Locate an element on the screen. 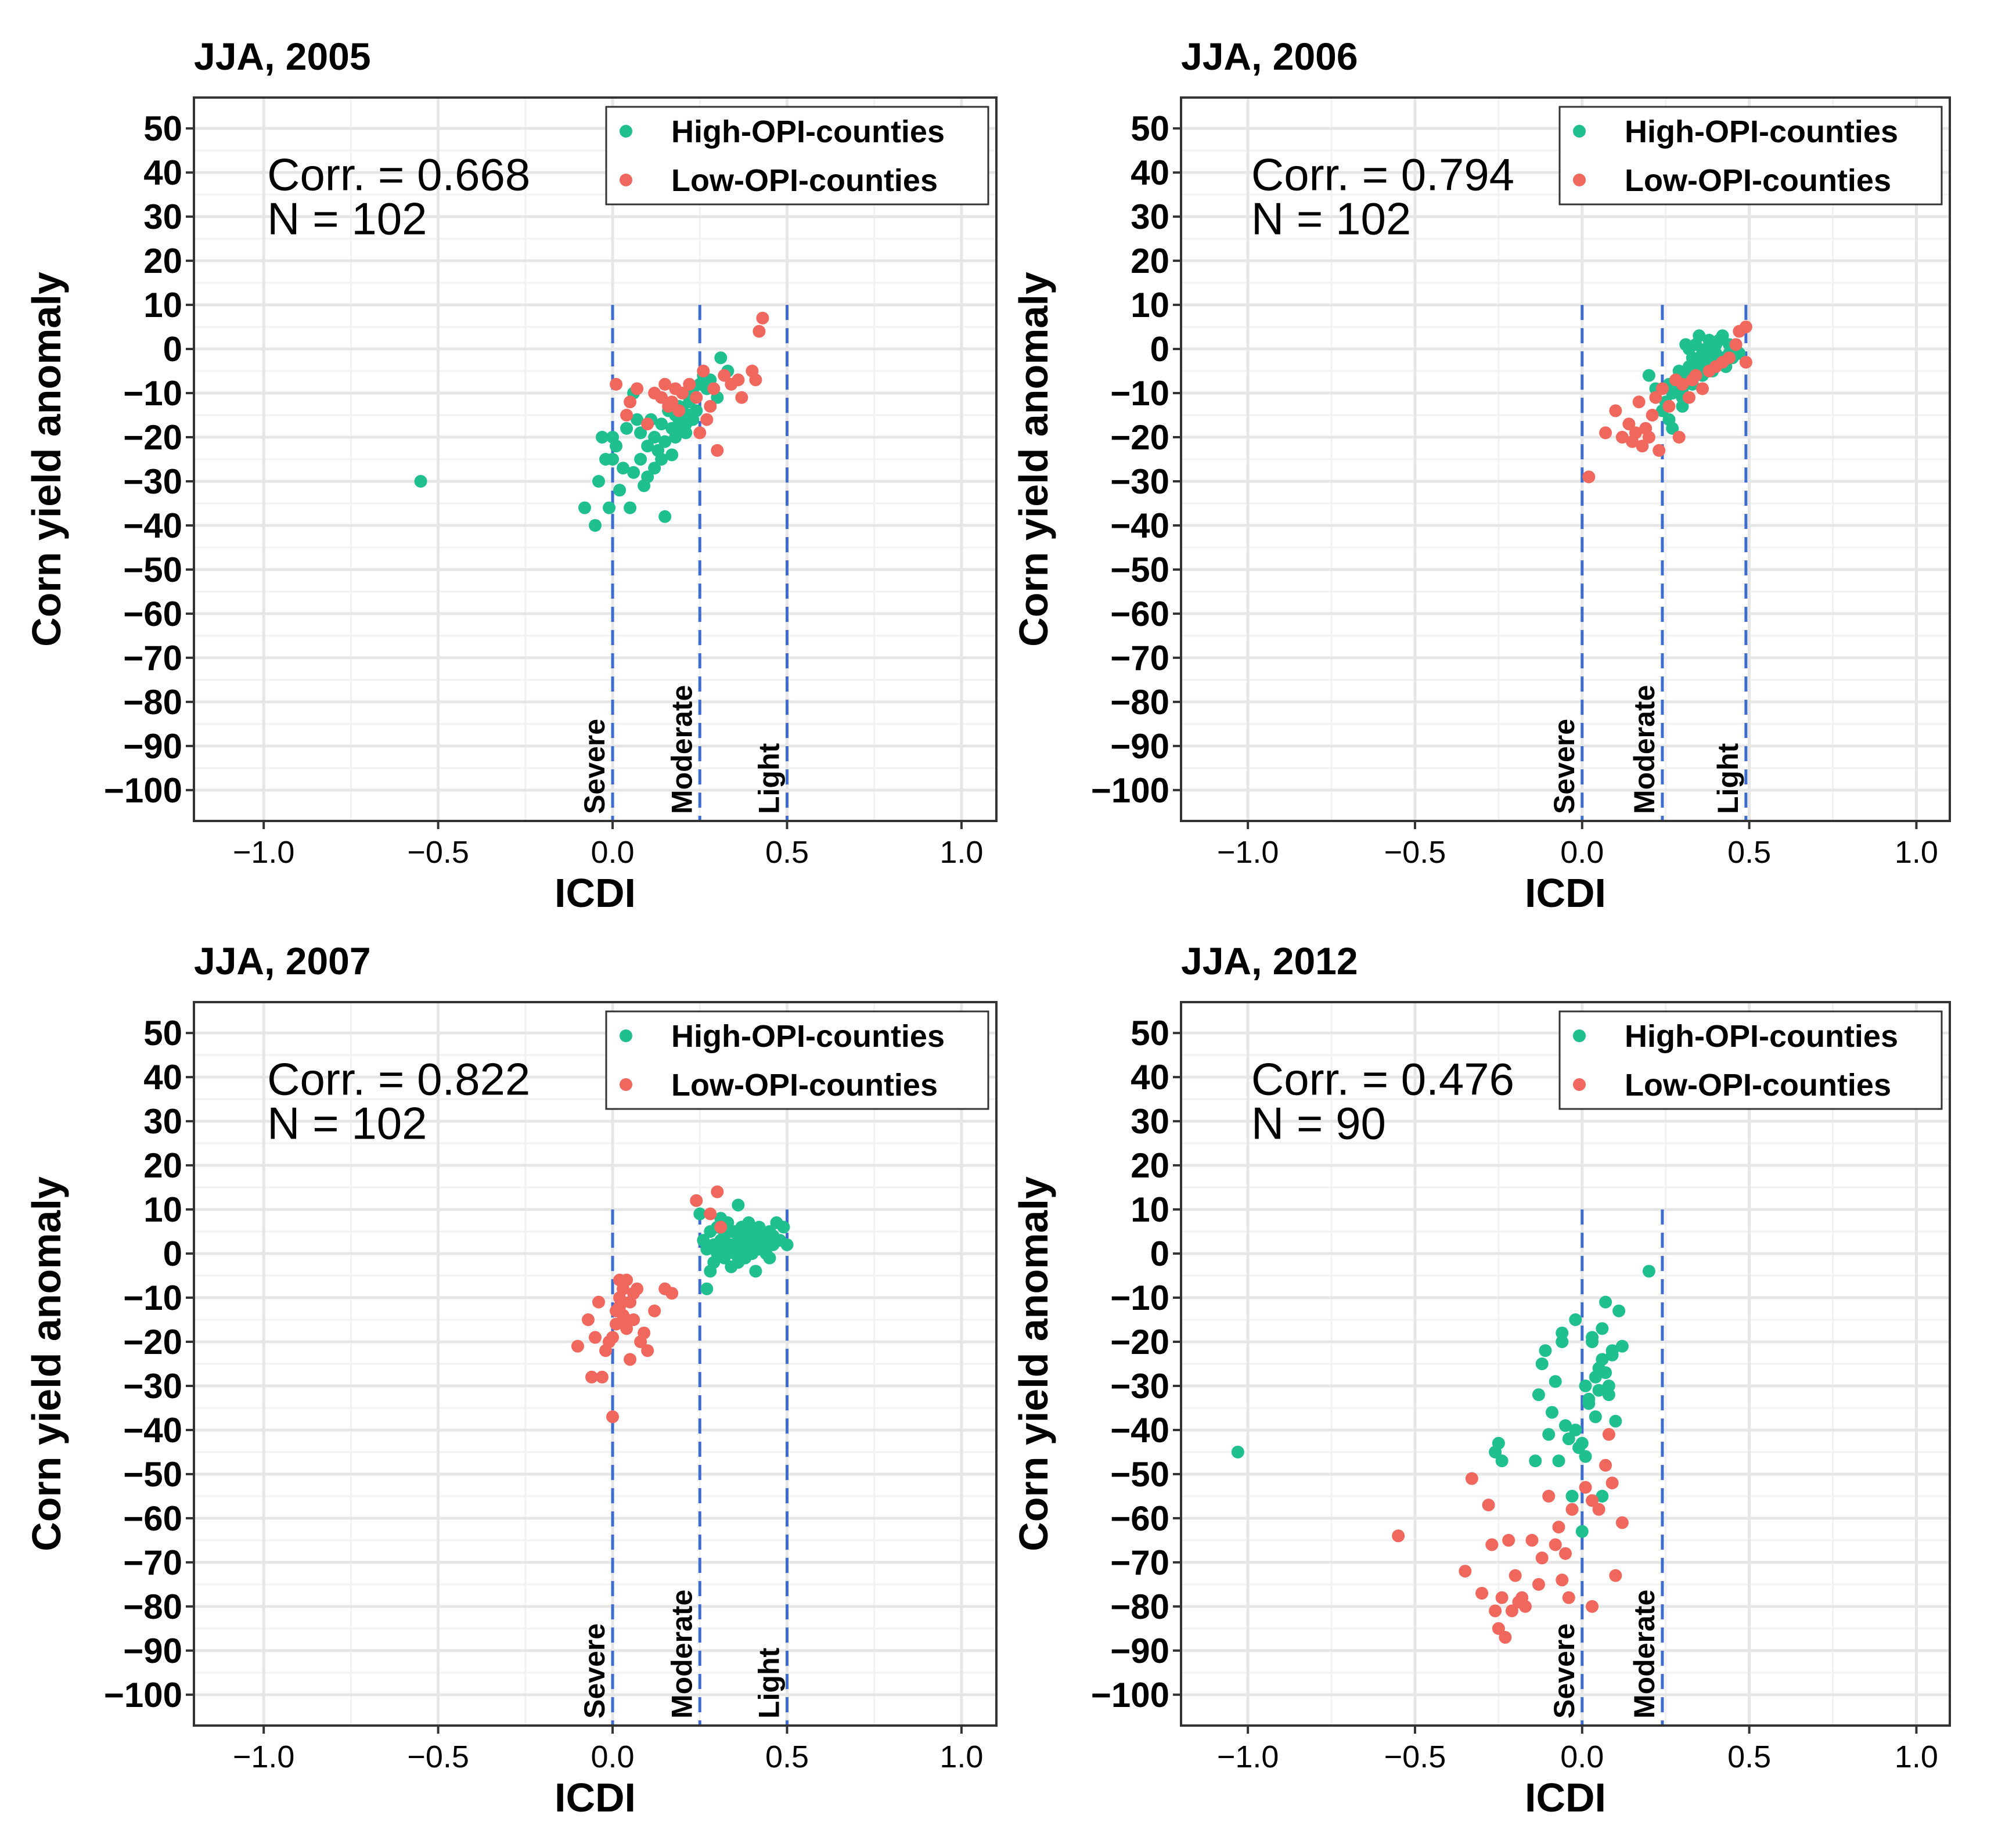 The image size is (2016, 1844). chart-title: JJA, 2007 is located at coordinates (283, 960).